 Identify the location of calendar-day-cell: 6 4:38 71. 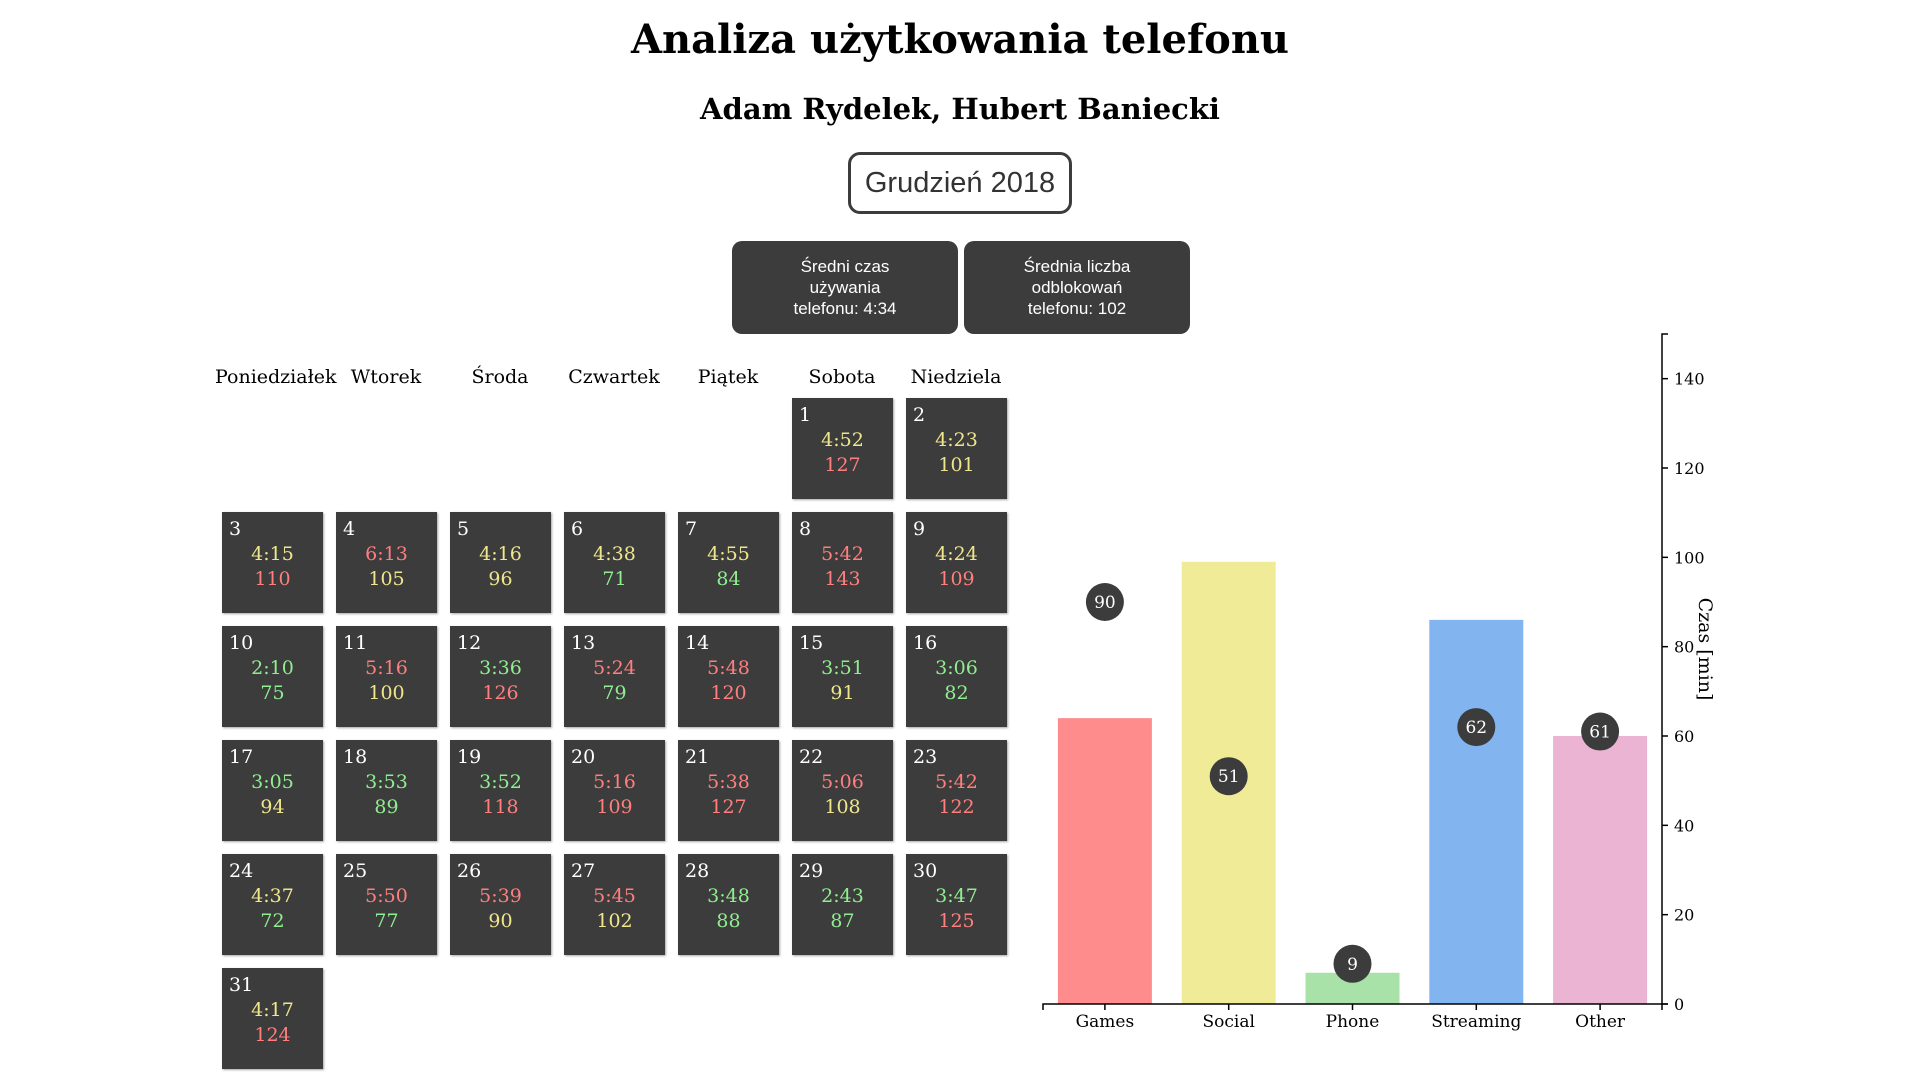
(614, 562).